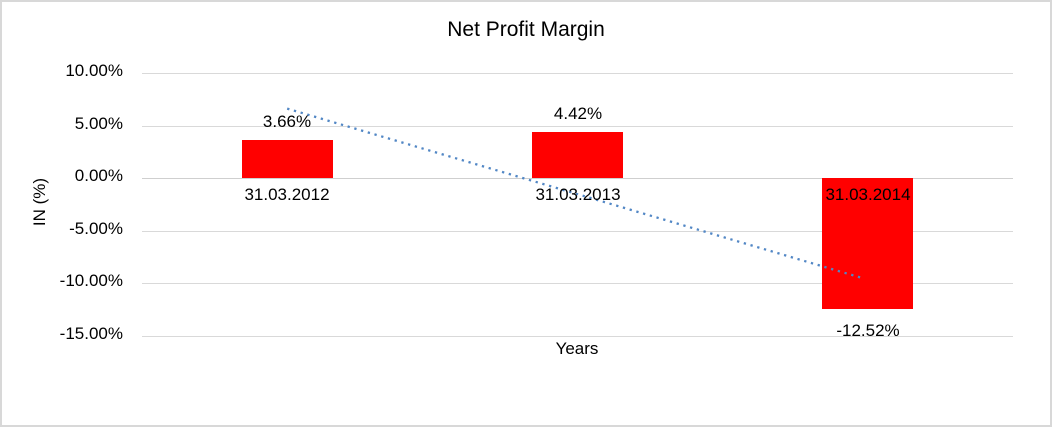 The image size is (1052, 427). What do you see at coordinates (91, 280) in the screenshot?
I see `y-tick-label: -10.00%` at bounding box center [91, 280].